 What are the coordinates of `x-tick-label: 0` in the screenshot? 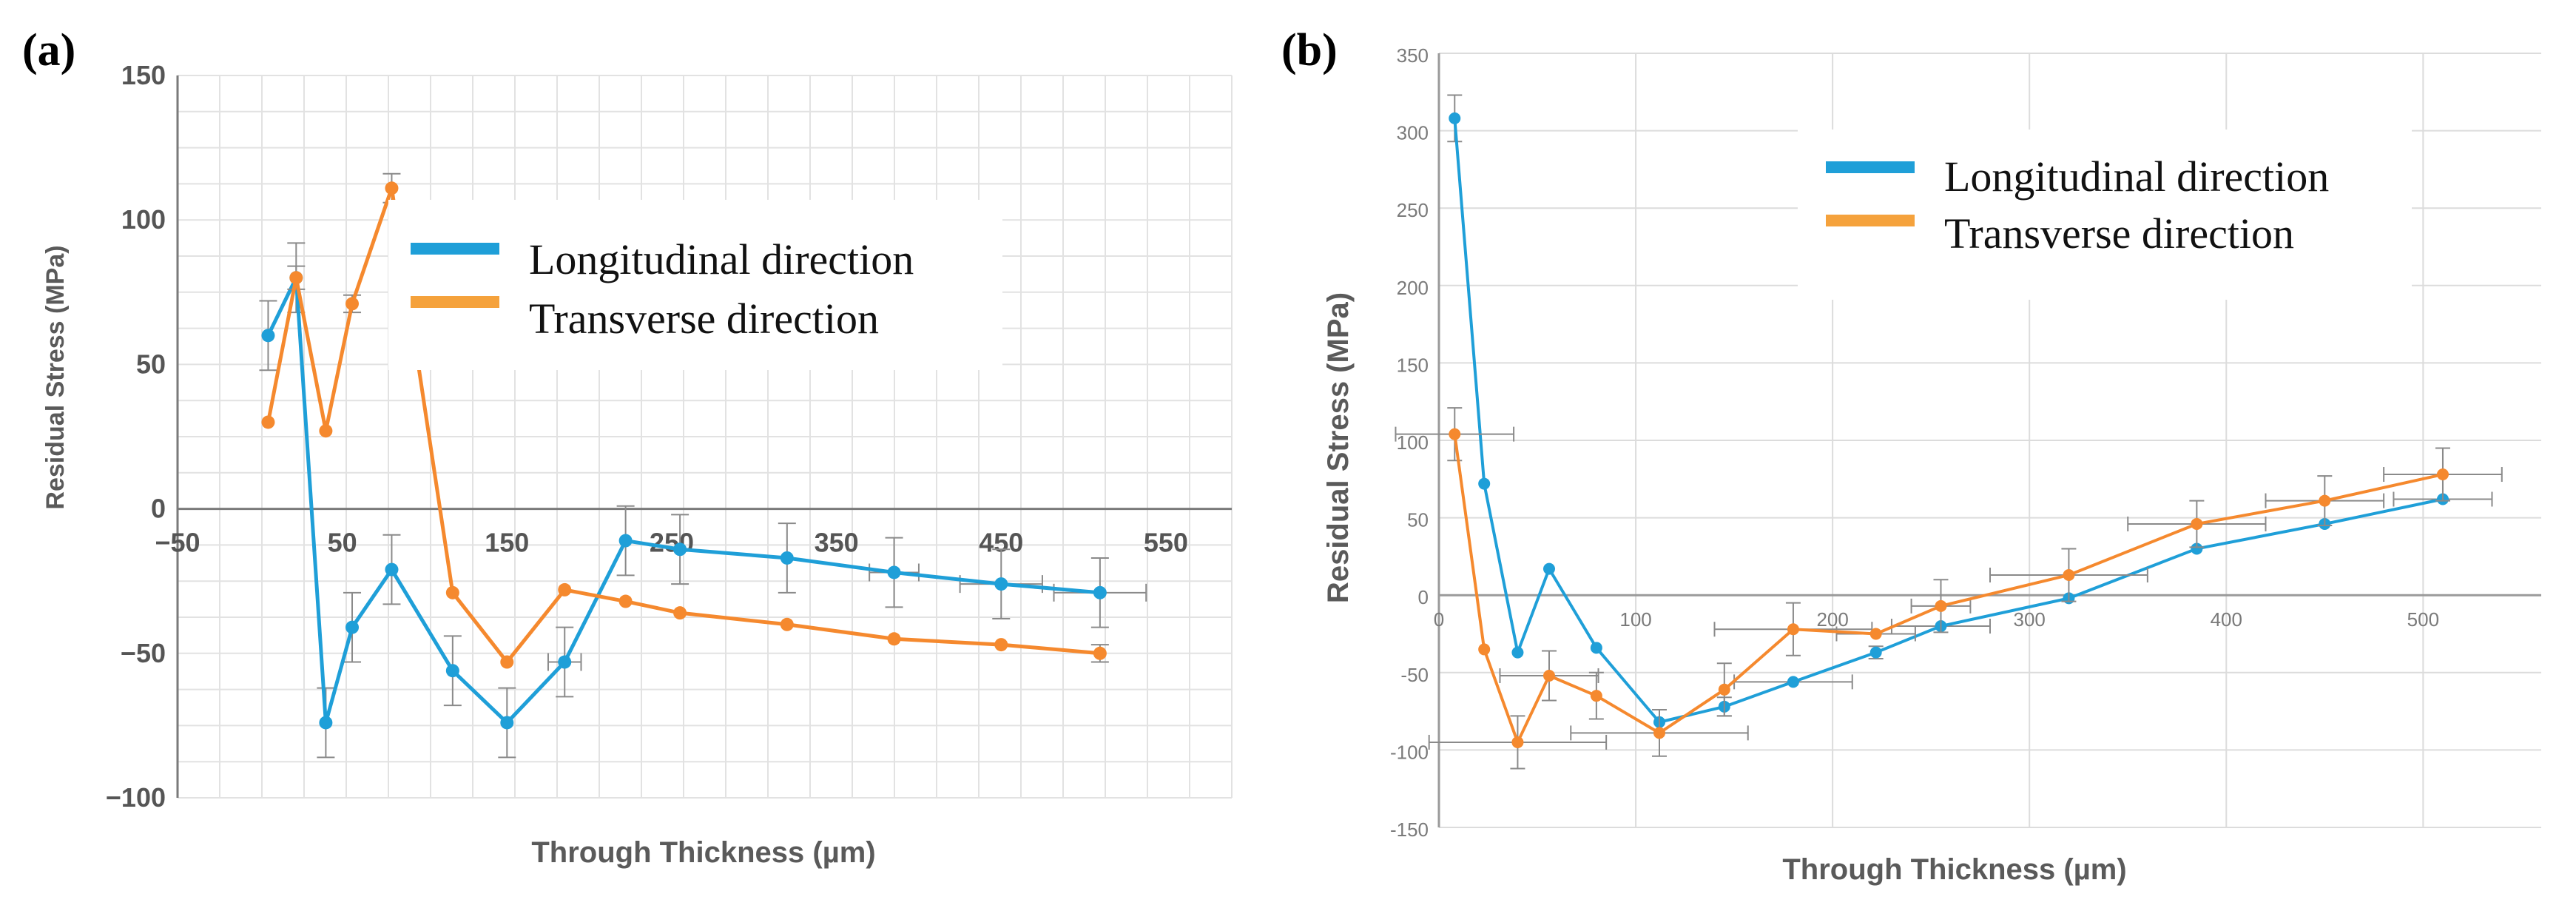 It's located at (1439, 619).